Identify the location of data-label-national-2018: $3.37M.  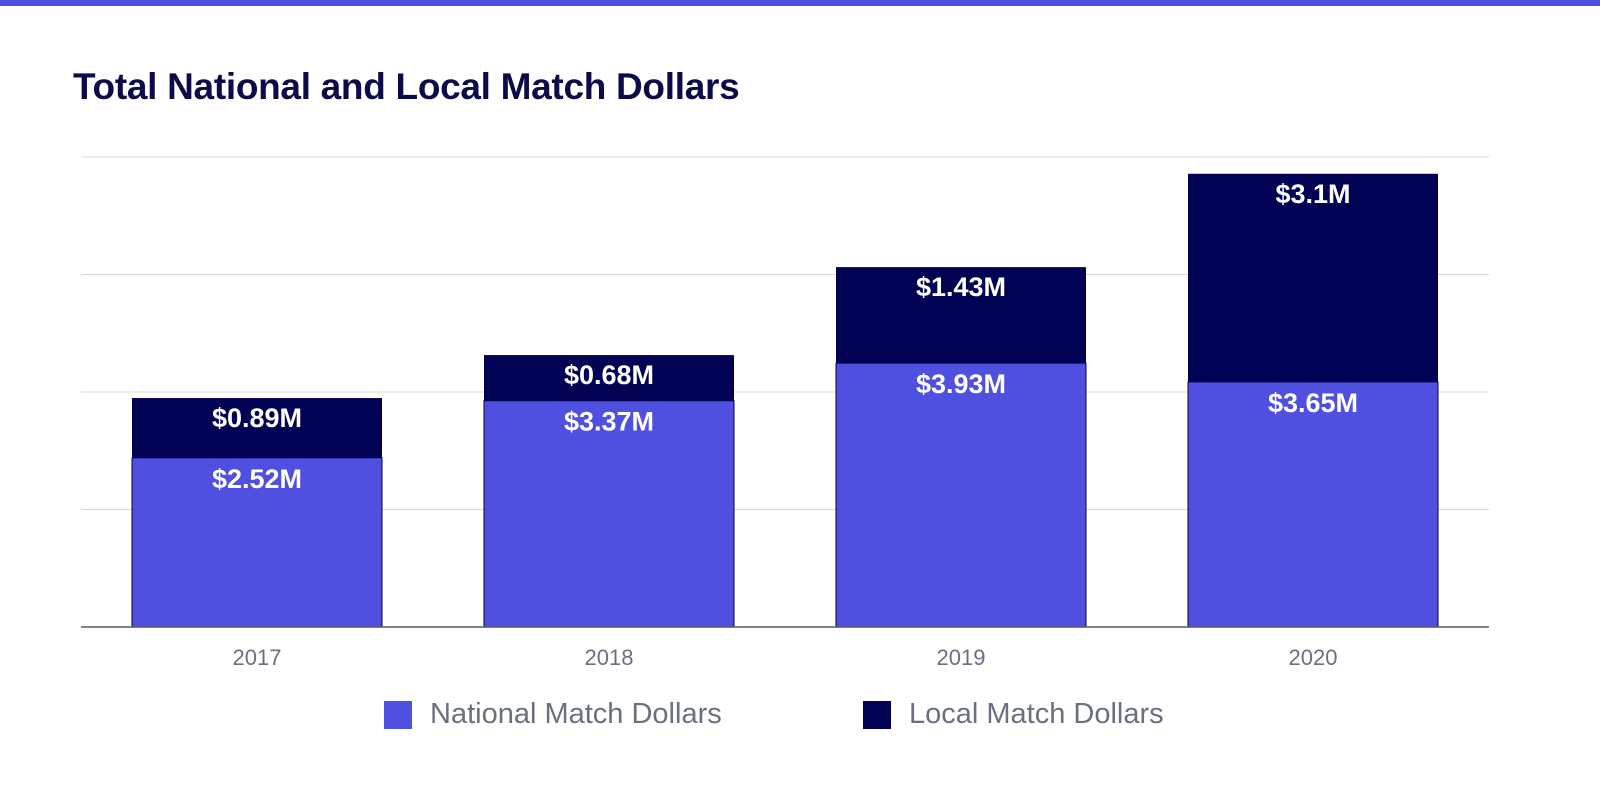
(609, 422).